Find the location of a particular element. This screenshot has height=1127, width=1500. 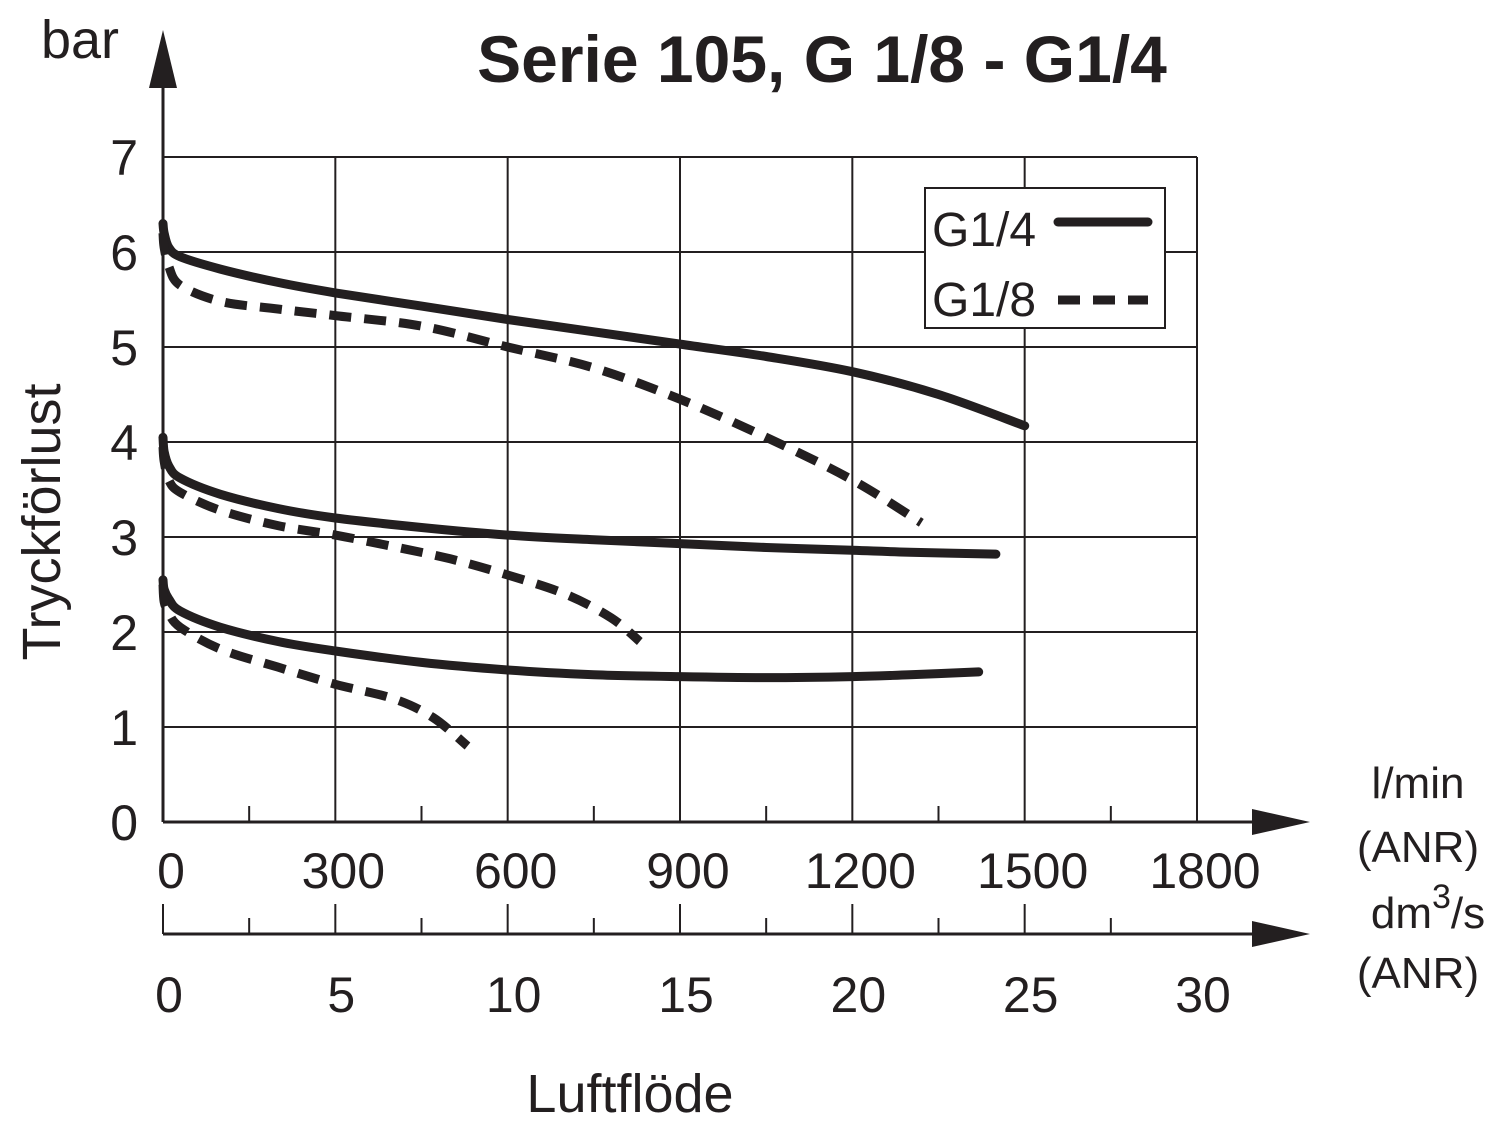

x-unit-primary-line1: l/min is located at coordinates (1418, 783).